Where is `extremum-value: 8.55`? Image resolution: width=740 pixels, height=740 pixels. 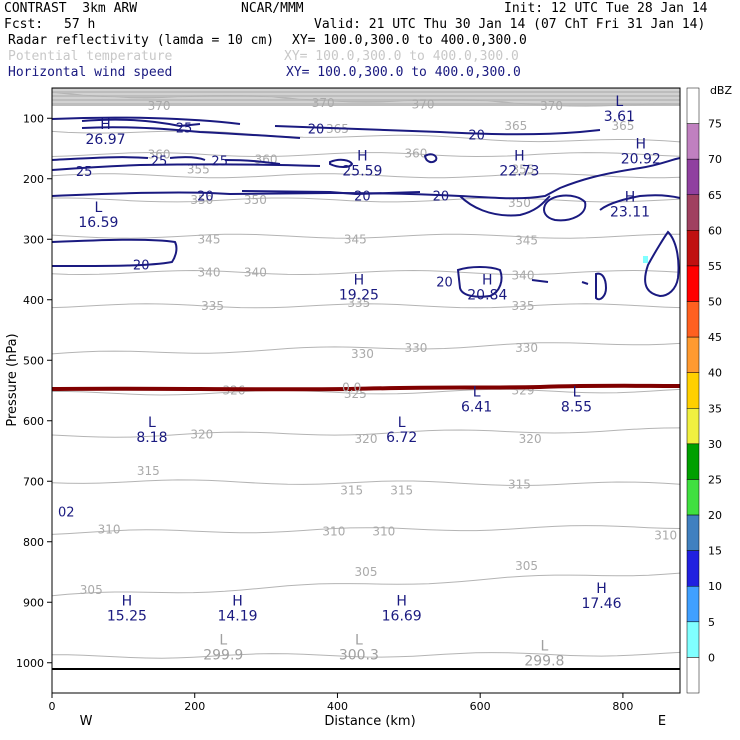 extremum-value: 8.55 is located at coordinates (576, 408).